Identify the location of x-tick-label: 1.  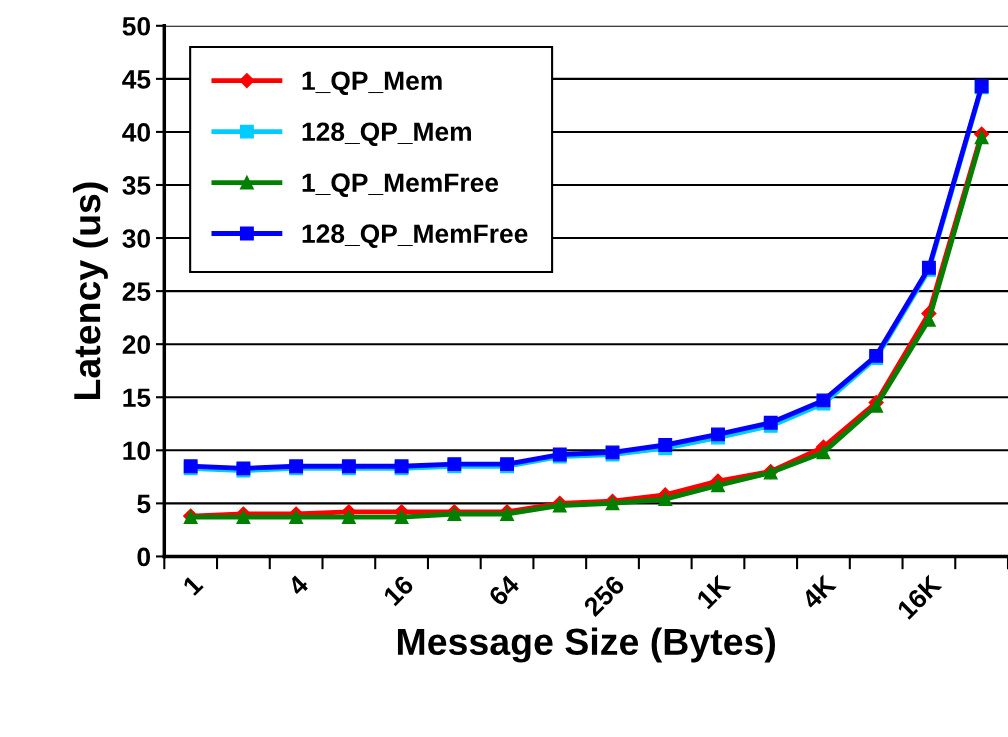
(193, 585).